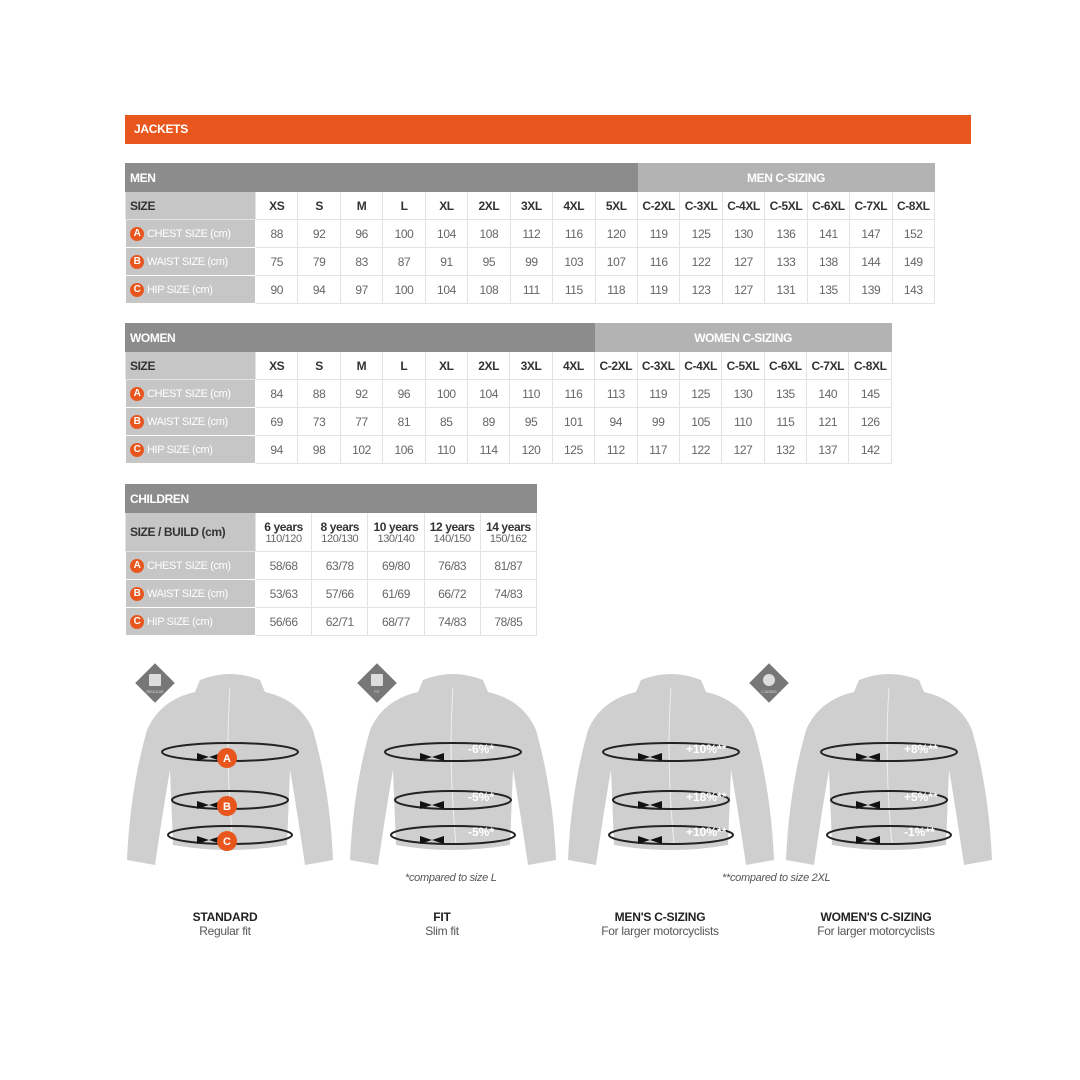  Describe the element at coordinates (769, 692) in the screenshot. I see `svg-text: C-SIZING` at that location.